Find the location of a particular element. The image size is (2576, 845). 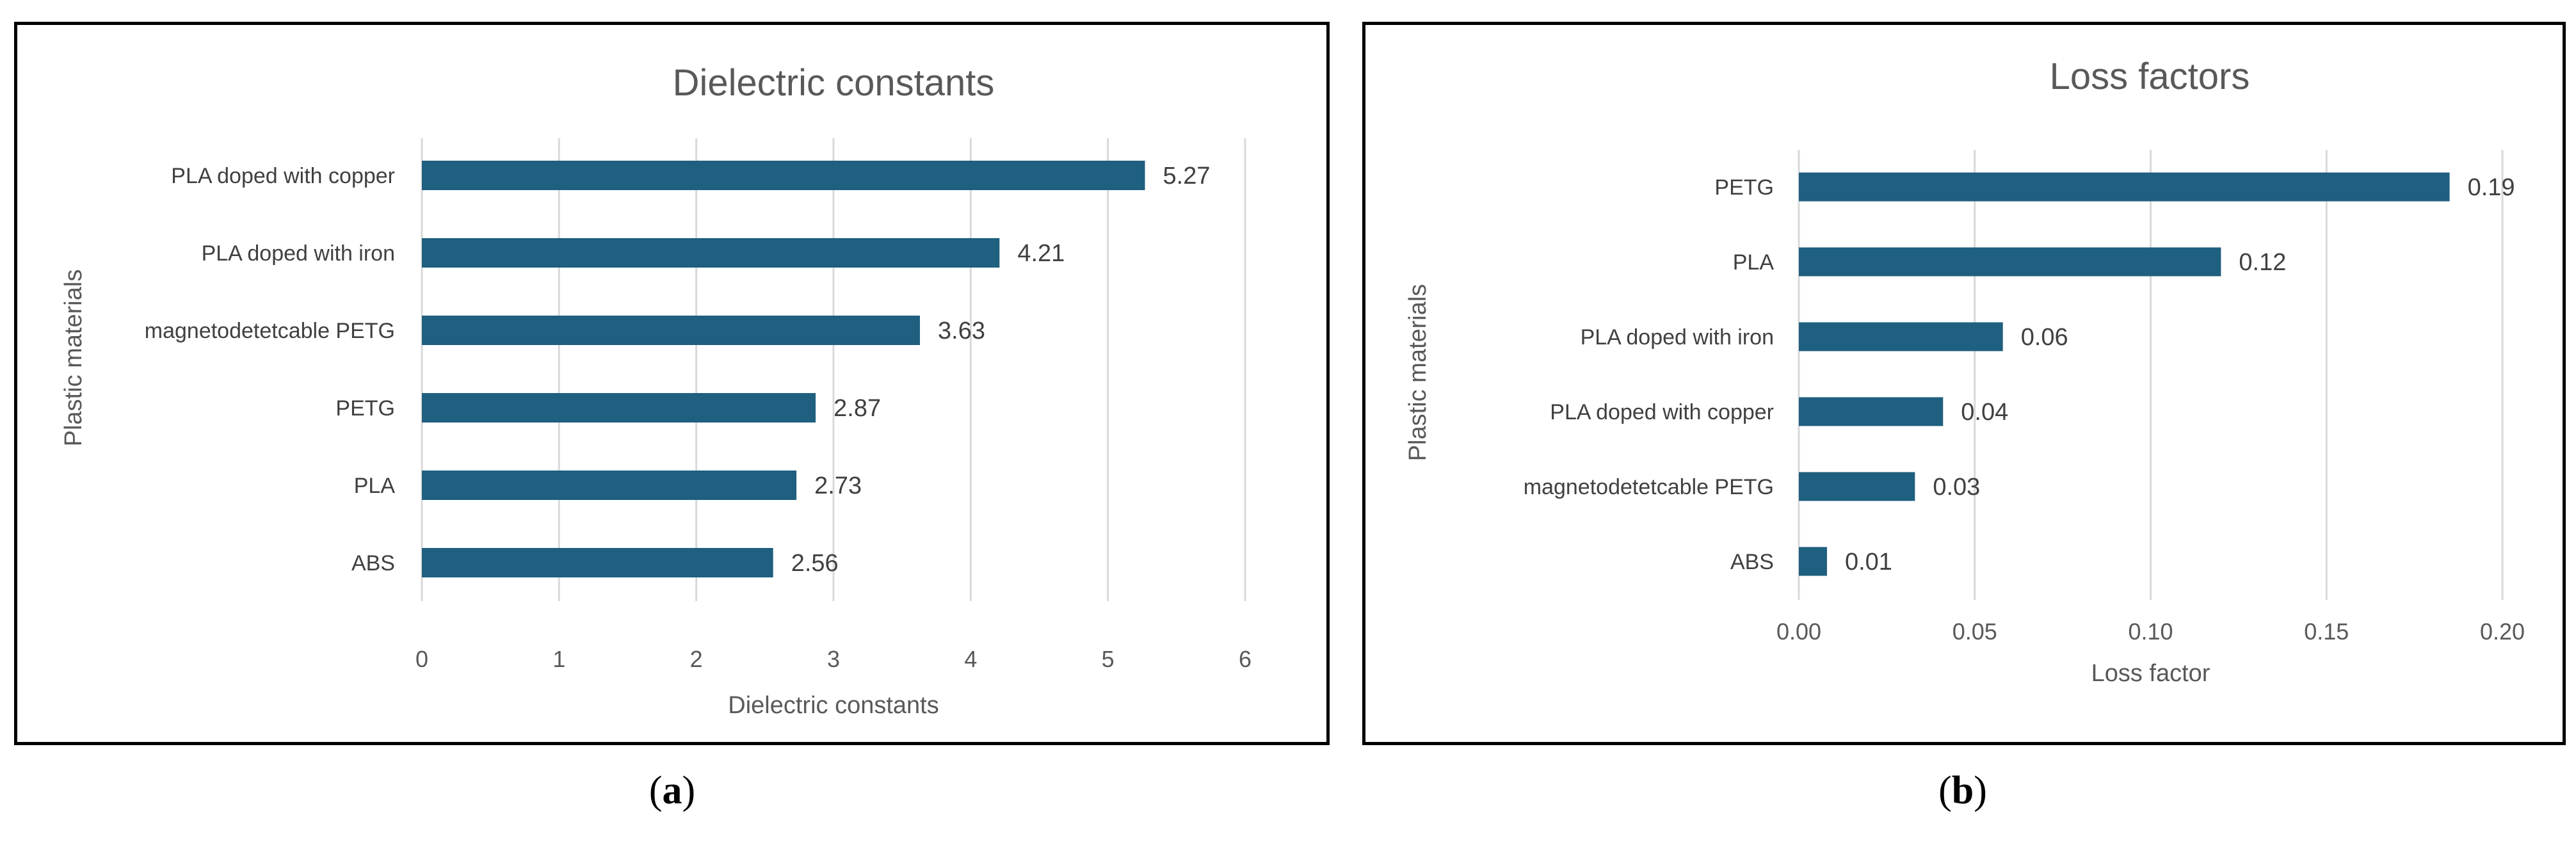

loss-x-tick-label: 0.05 is located at coordinates (1974, 631).